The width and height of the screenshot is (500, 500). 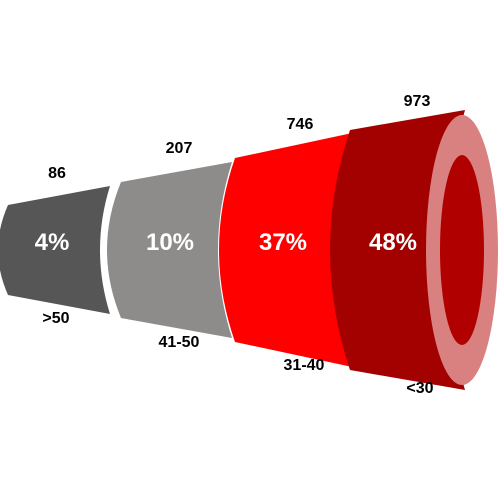 What do you see at coordinates (179, 148) in the screenshot?
I see `segment-value-label: 207` at bounding box center [179, 148].